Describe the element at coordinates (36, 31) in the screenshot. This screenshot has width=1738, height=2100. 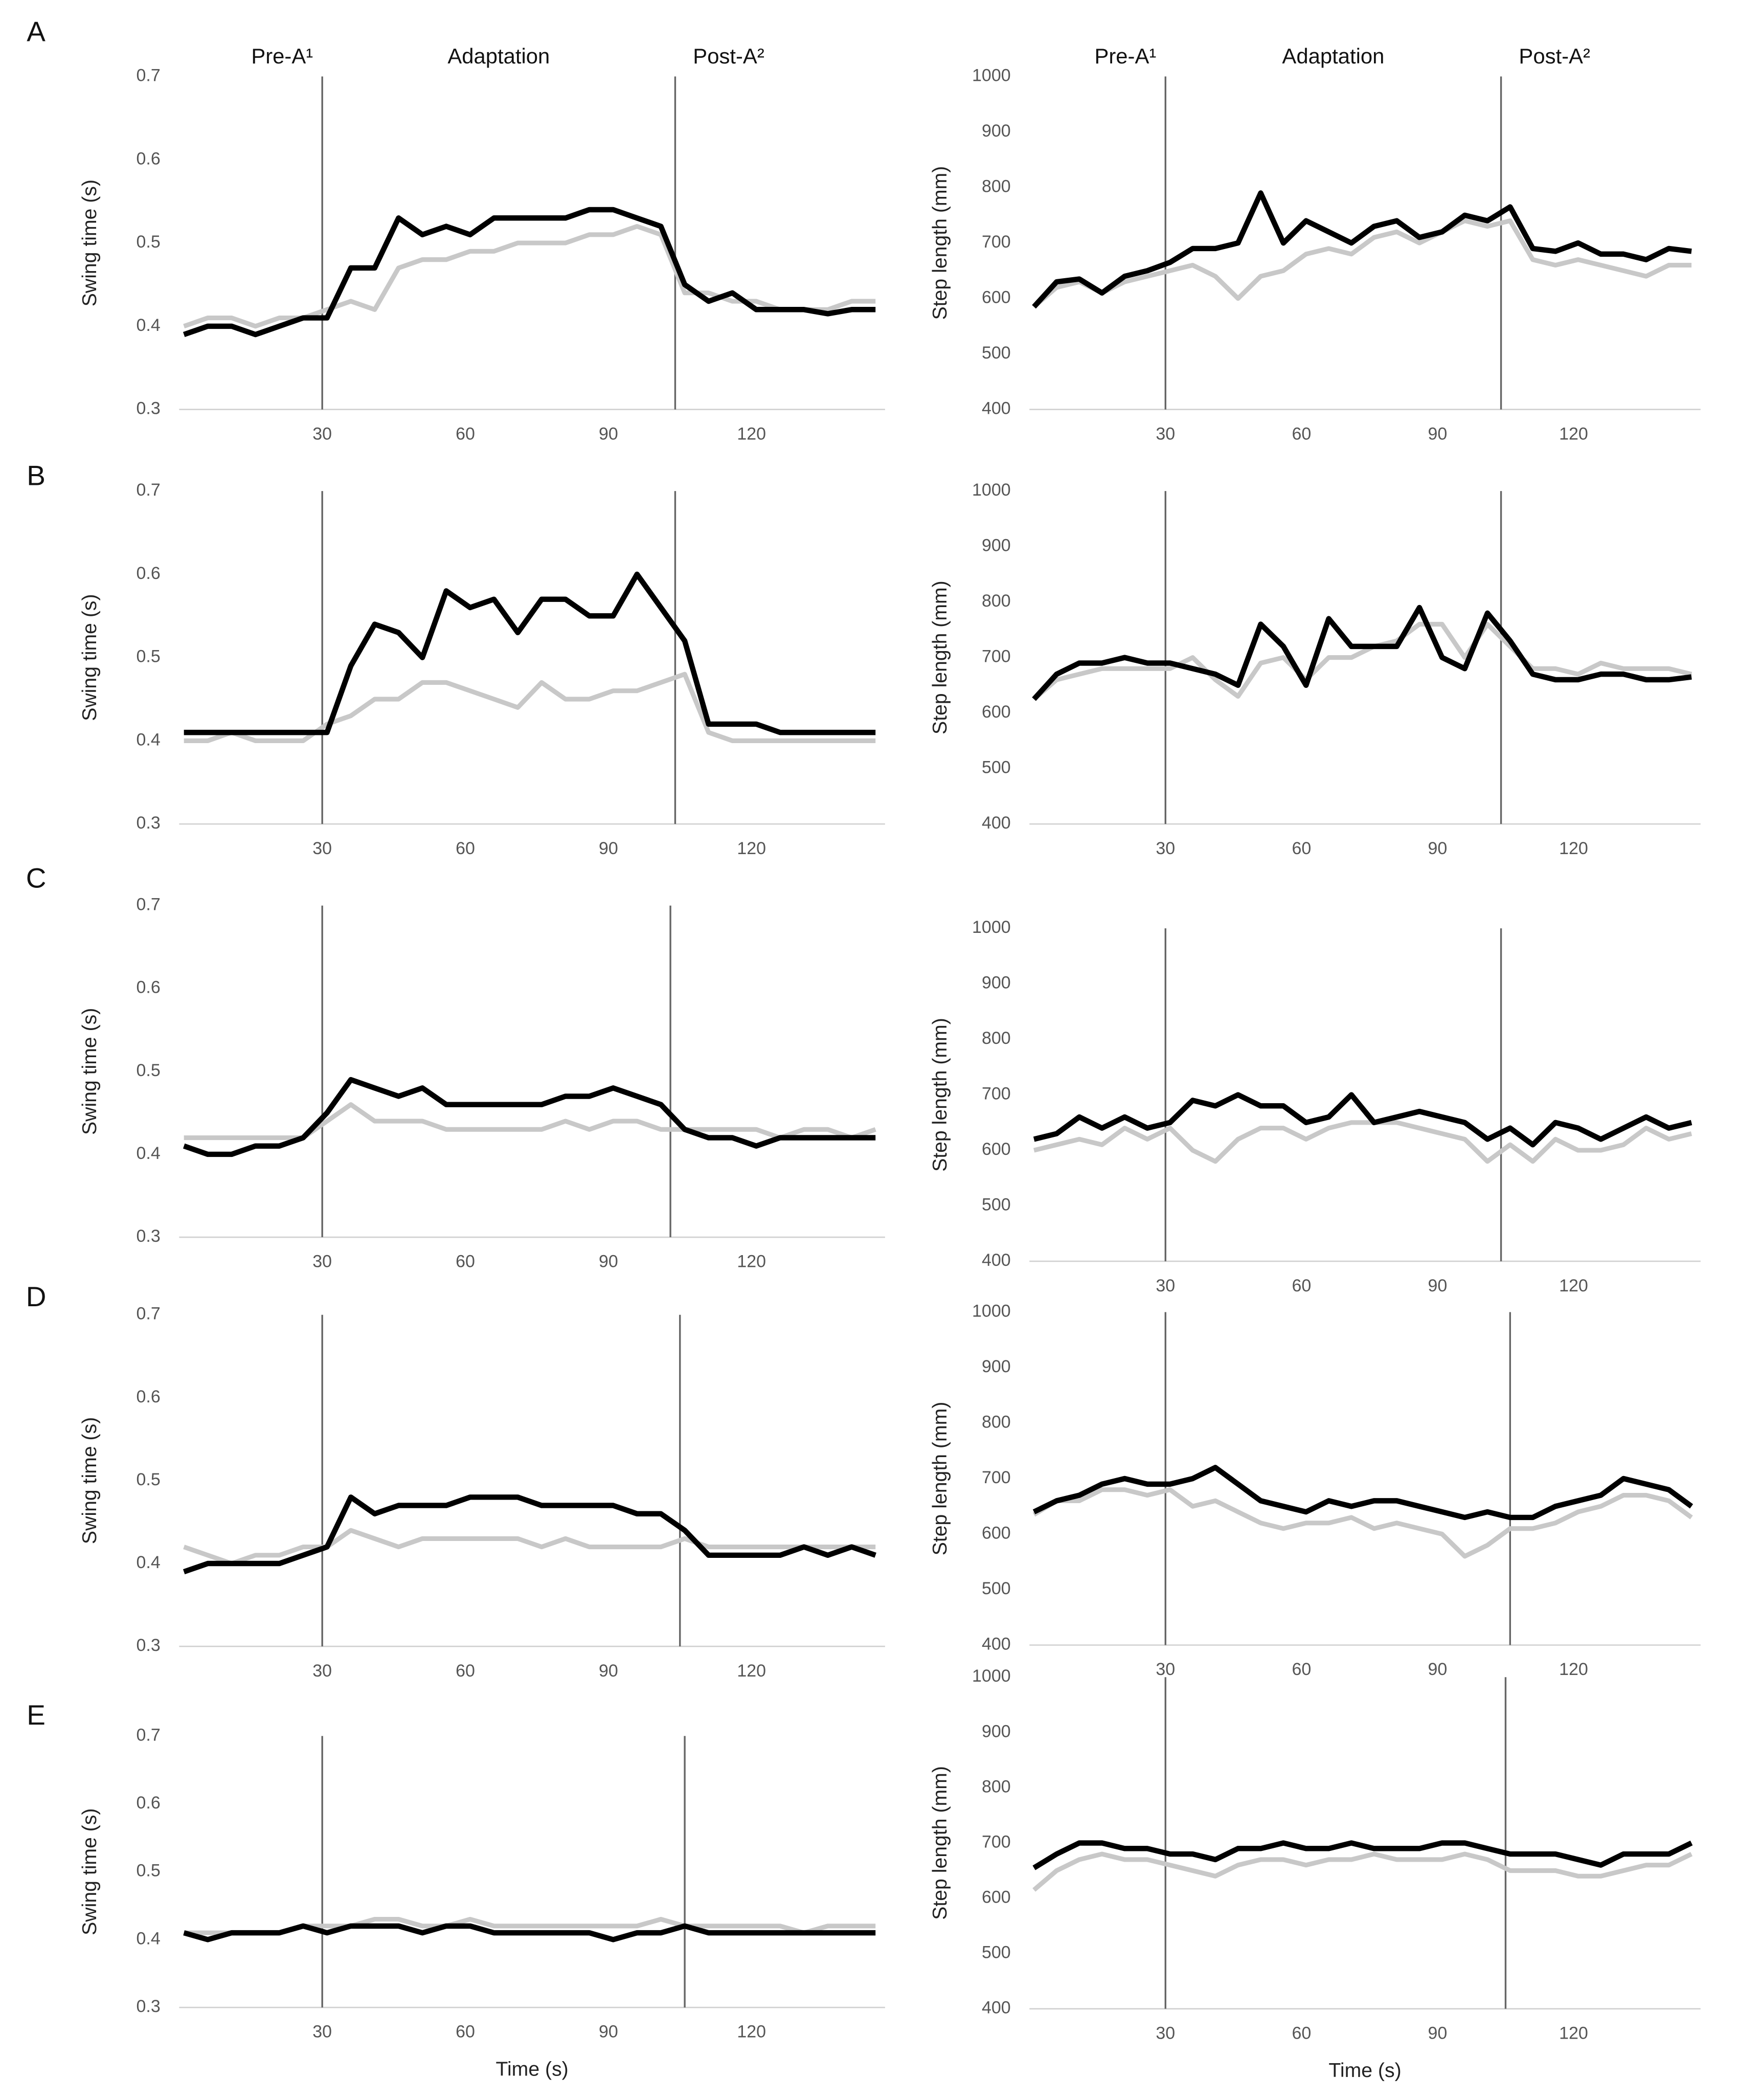
I see `panel-letter: A` at that location.